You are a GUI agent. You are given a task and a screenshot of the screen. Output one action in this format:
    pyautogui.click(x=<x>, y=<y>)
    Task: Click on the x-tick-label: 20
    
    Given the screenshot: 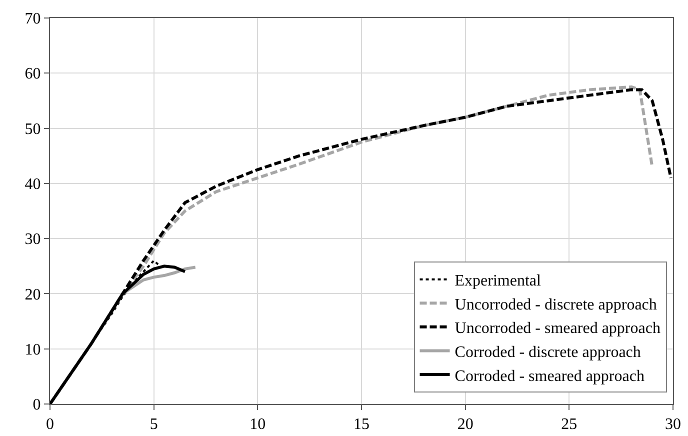 What is the action you would take?
    pyautogui.click(x=465, y=425)
    